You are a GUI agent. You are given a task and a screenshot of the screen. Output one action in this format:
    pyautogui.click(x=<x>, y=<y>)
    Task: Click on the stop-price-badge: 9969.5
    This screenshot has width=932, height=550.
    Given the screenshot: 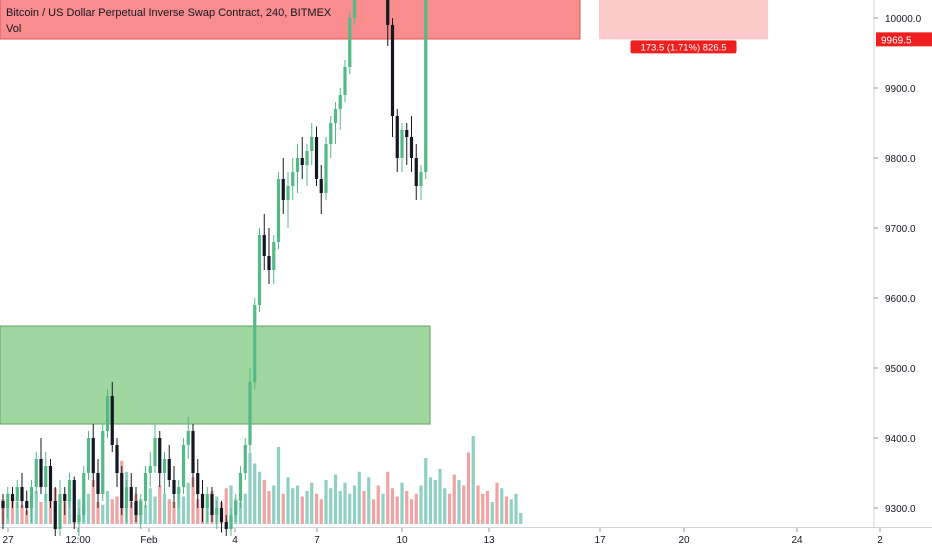 What is the action you would take?
    pyautogui.click(x=896, y=40)
    